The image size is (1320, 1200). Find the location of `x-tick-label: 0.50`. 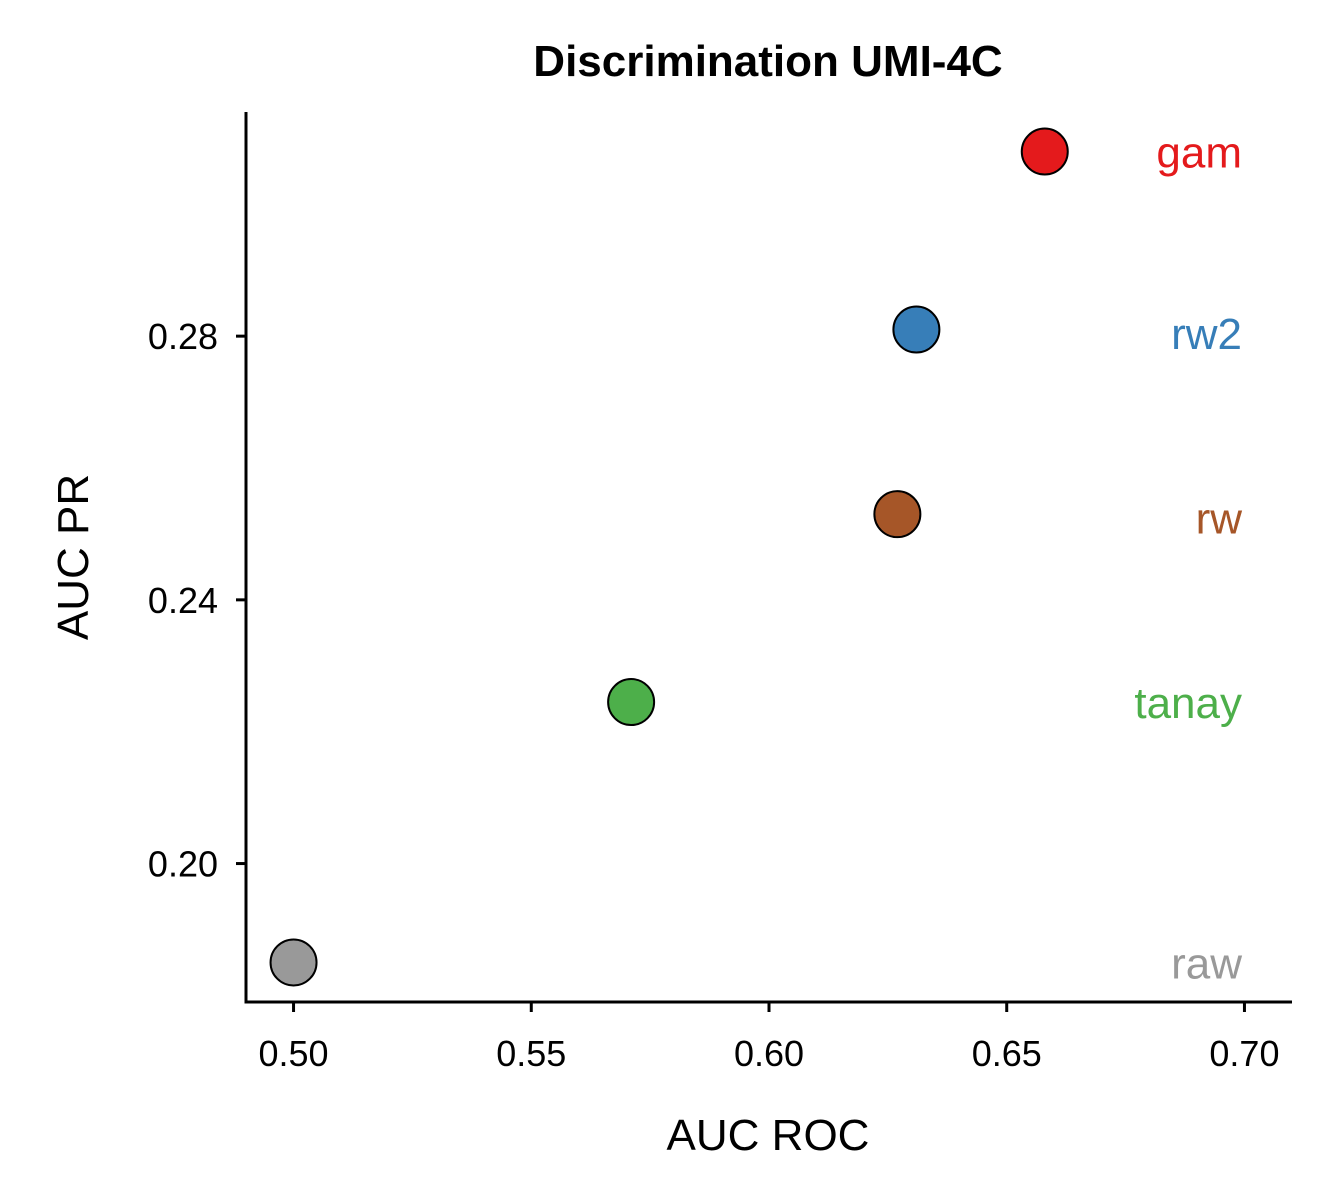

x-tick-label: 0.50 is located at coordinates (294, 1053).